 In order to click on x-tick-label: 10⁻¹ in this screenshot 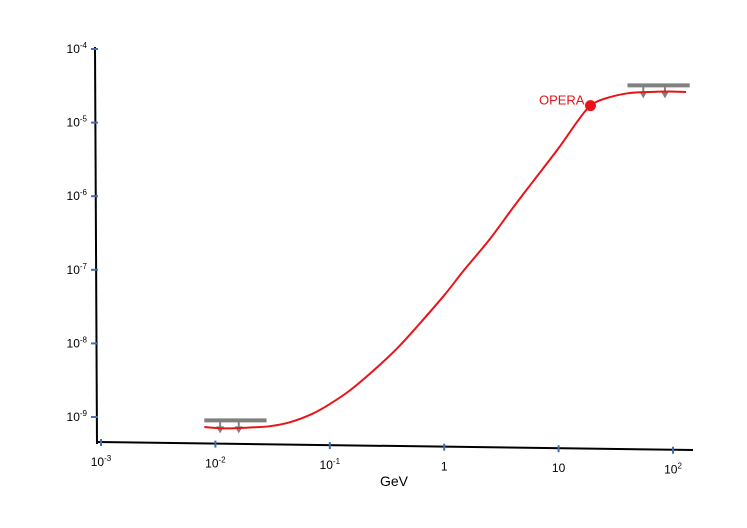, I will do `click(330, 464)`.